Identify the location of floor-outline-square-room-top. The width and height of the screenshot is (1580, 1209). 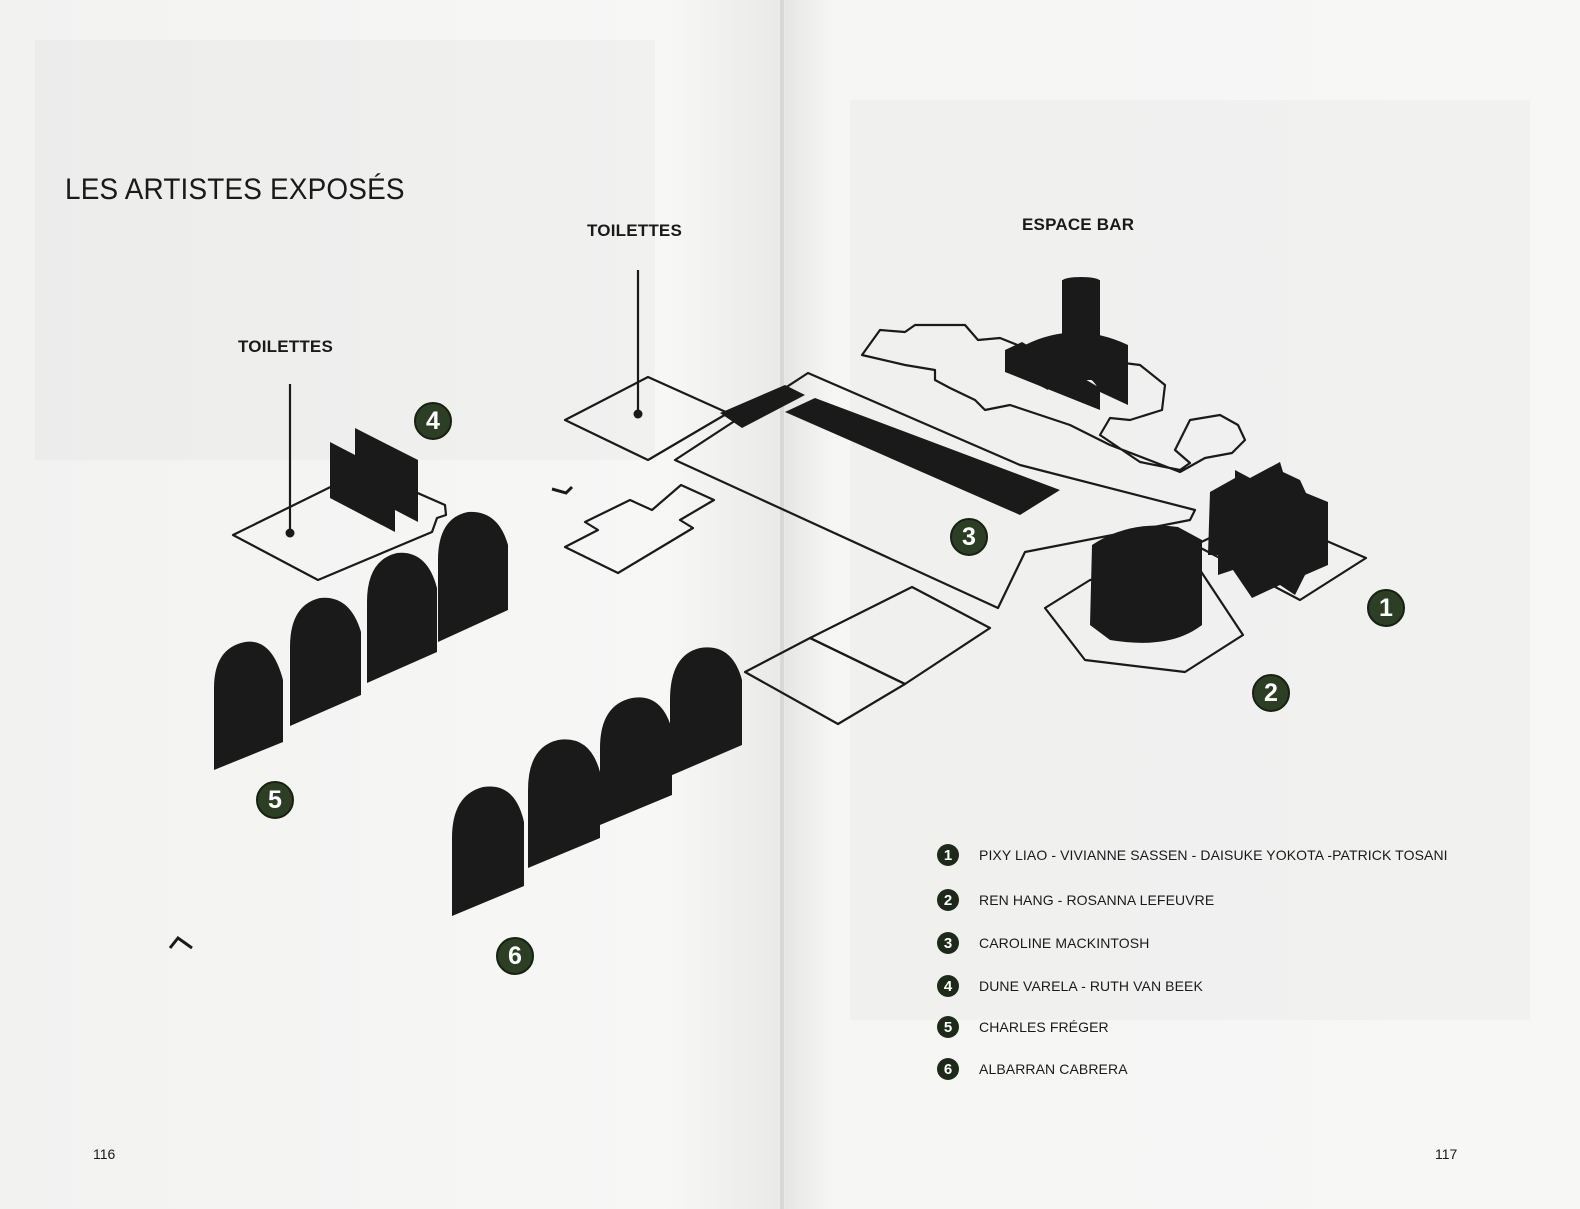
(900, 635).